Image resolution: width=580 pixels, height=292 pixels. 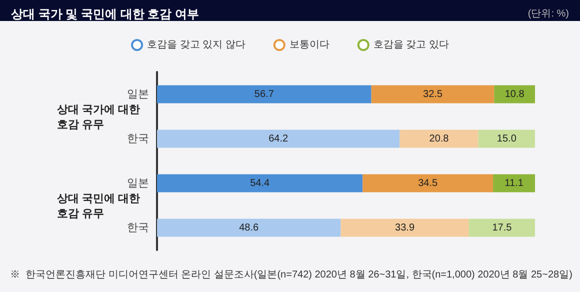 I want to click on data-label: 15.0, so click(x=506, y=138).